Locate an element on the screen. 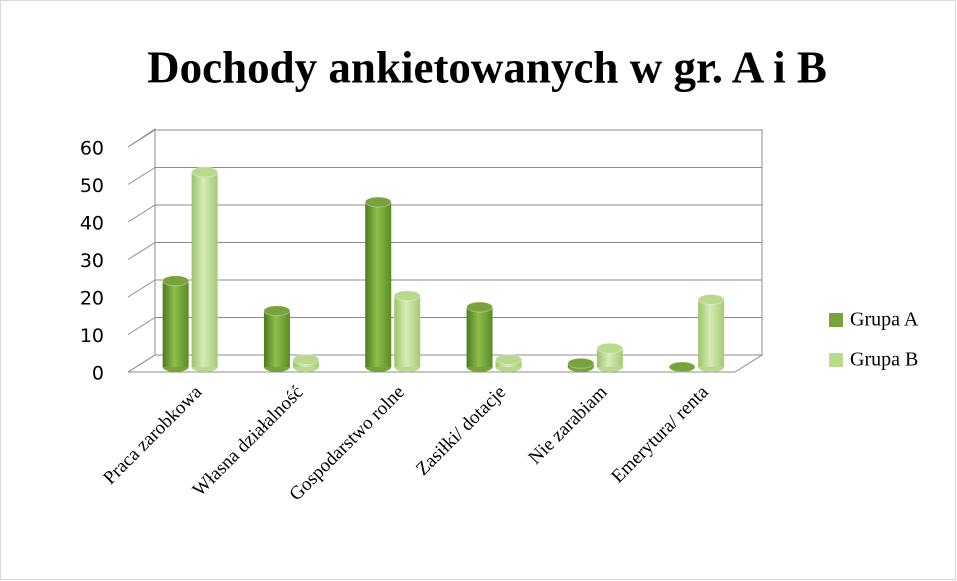 The height and width of the screenshot is (581, 957). y-tick-label: 50 is located at coordinates (92, 186).